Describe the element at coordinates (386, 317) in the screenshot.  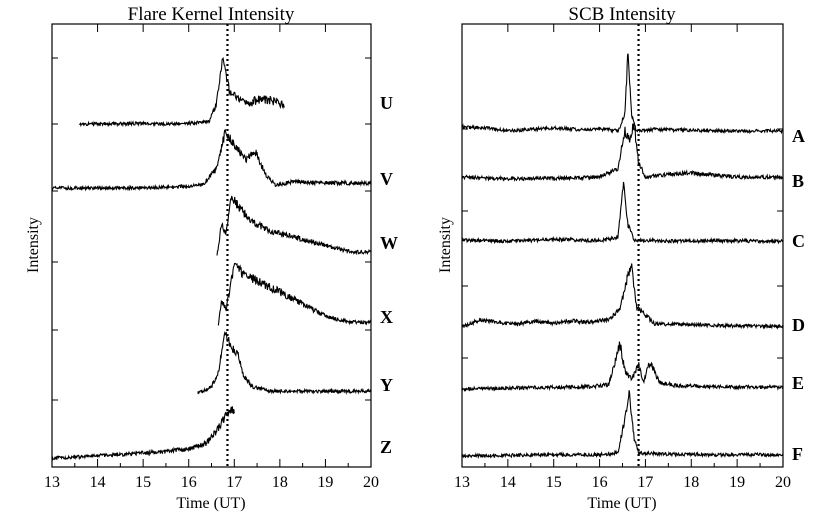
I see `curve-label-x: X` at that location.